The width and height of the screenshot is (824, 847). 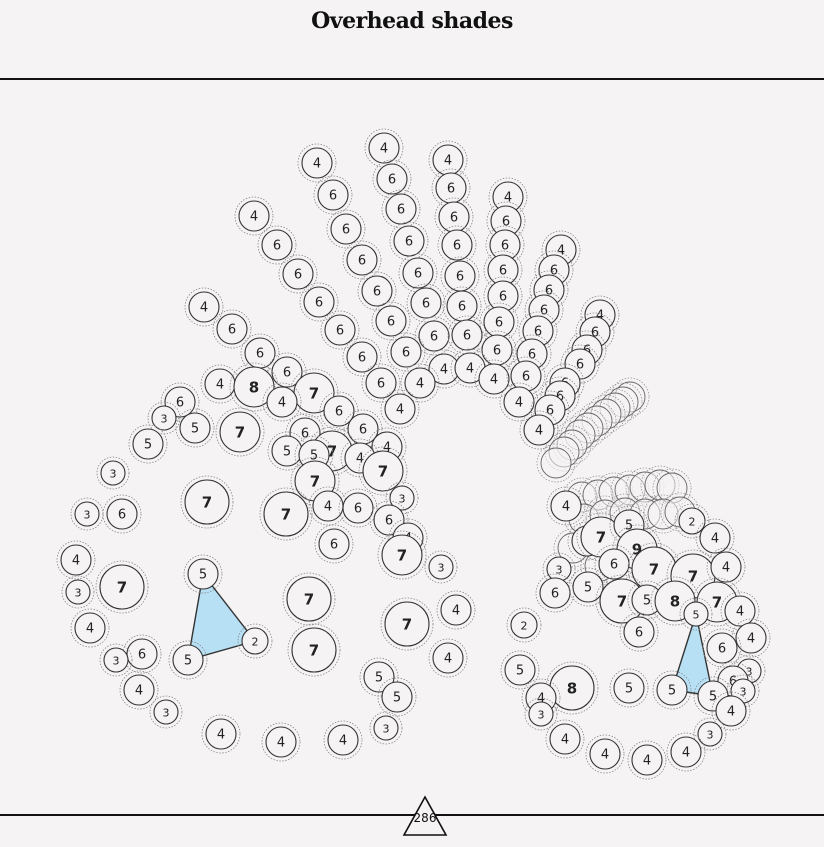 I want to click on page-title: Overhead shades, so click(x=412, y=21).